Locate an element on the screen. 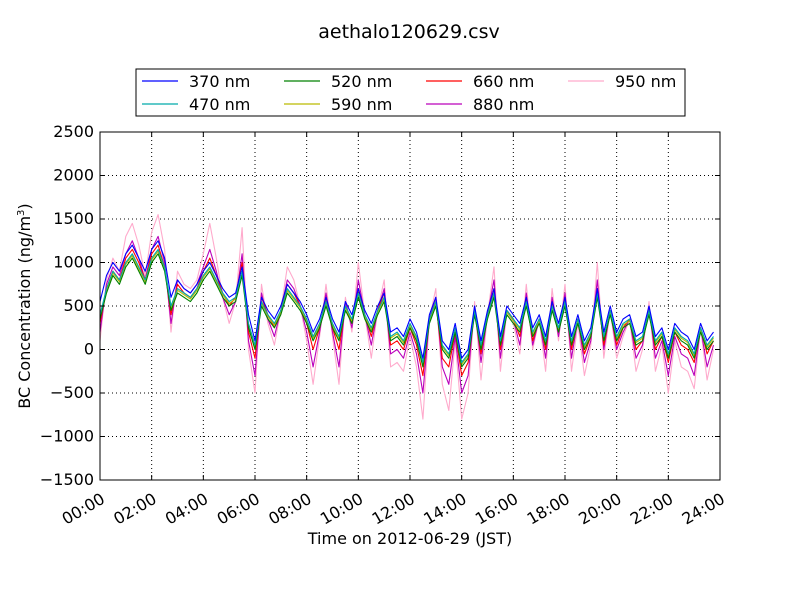 This screenshot has width=800, height=604. legend-frame is located at coordinates (410, 92).